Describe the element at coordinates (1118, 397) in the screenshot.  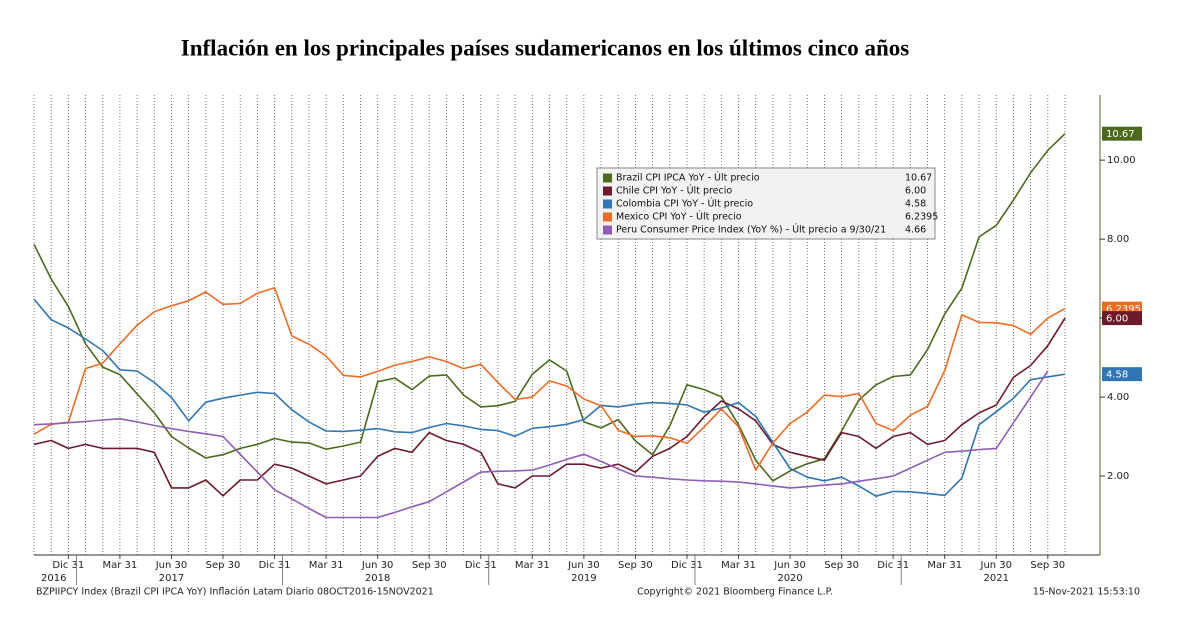
I see `y-tick-label: 4.00` at that location.